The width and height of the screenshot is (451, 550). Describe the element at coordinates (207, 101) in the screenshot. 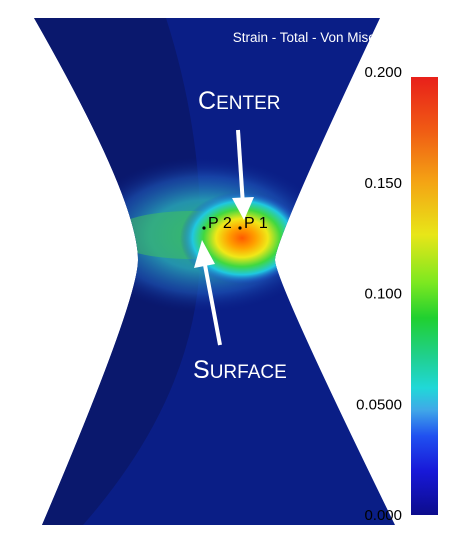

I see `center-label-initial: C` at that location.